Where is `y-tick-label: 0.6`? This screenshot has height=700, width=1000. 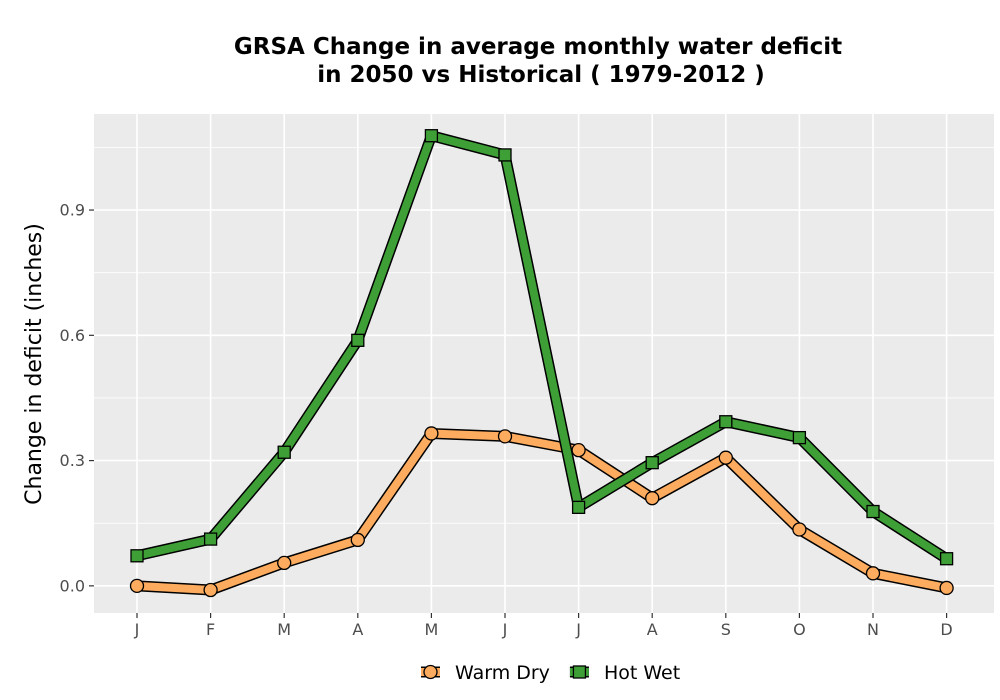
y-tick-label: 0.6 is located at coordinates (72, 335).